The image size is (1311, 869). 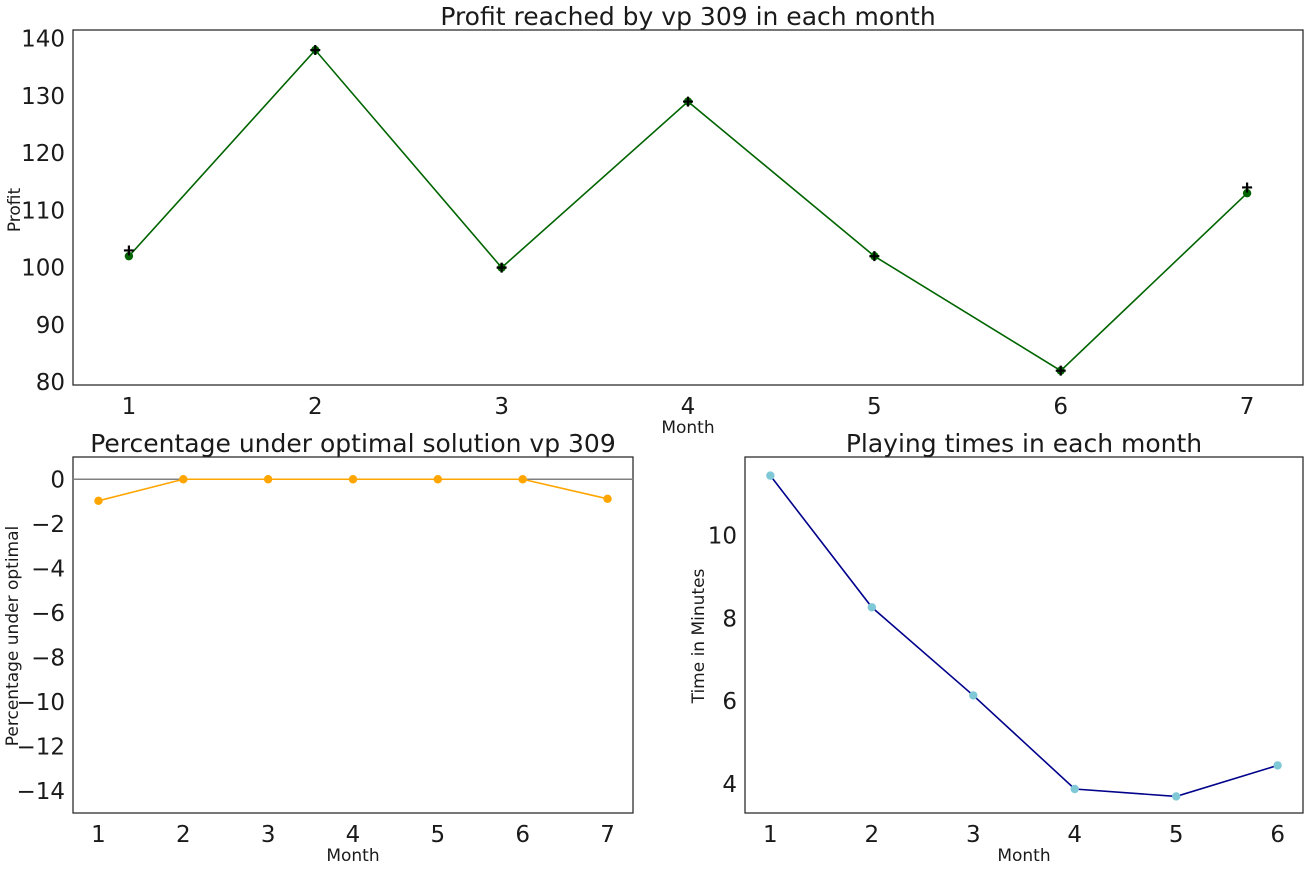 I want to click on percentage-x-tick-label: 3, so click(x=268, y=835).